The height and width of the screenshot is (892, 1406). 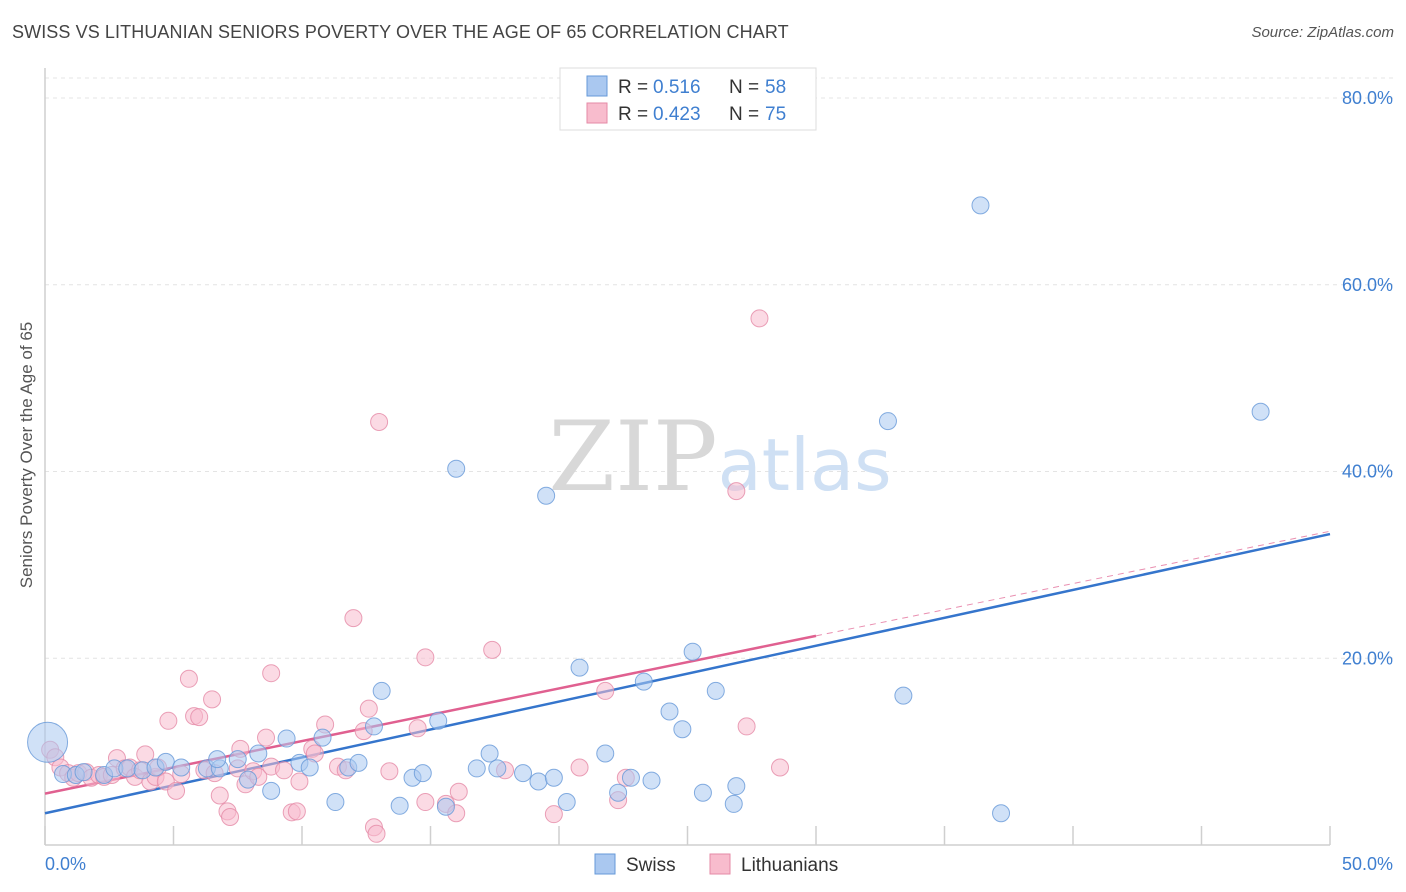 What do you see at coordinates (1367, 472) in the screenshot?
I see `y-tick-label: 40.0%` at bounding box center [1367, 472].